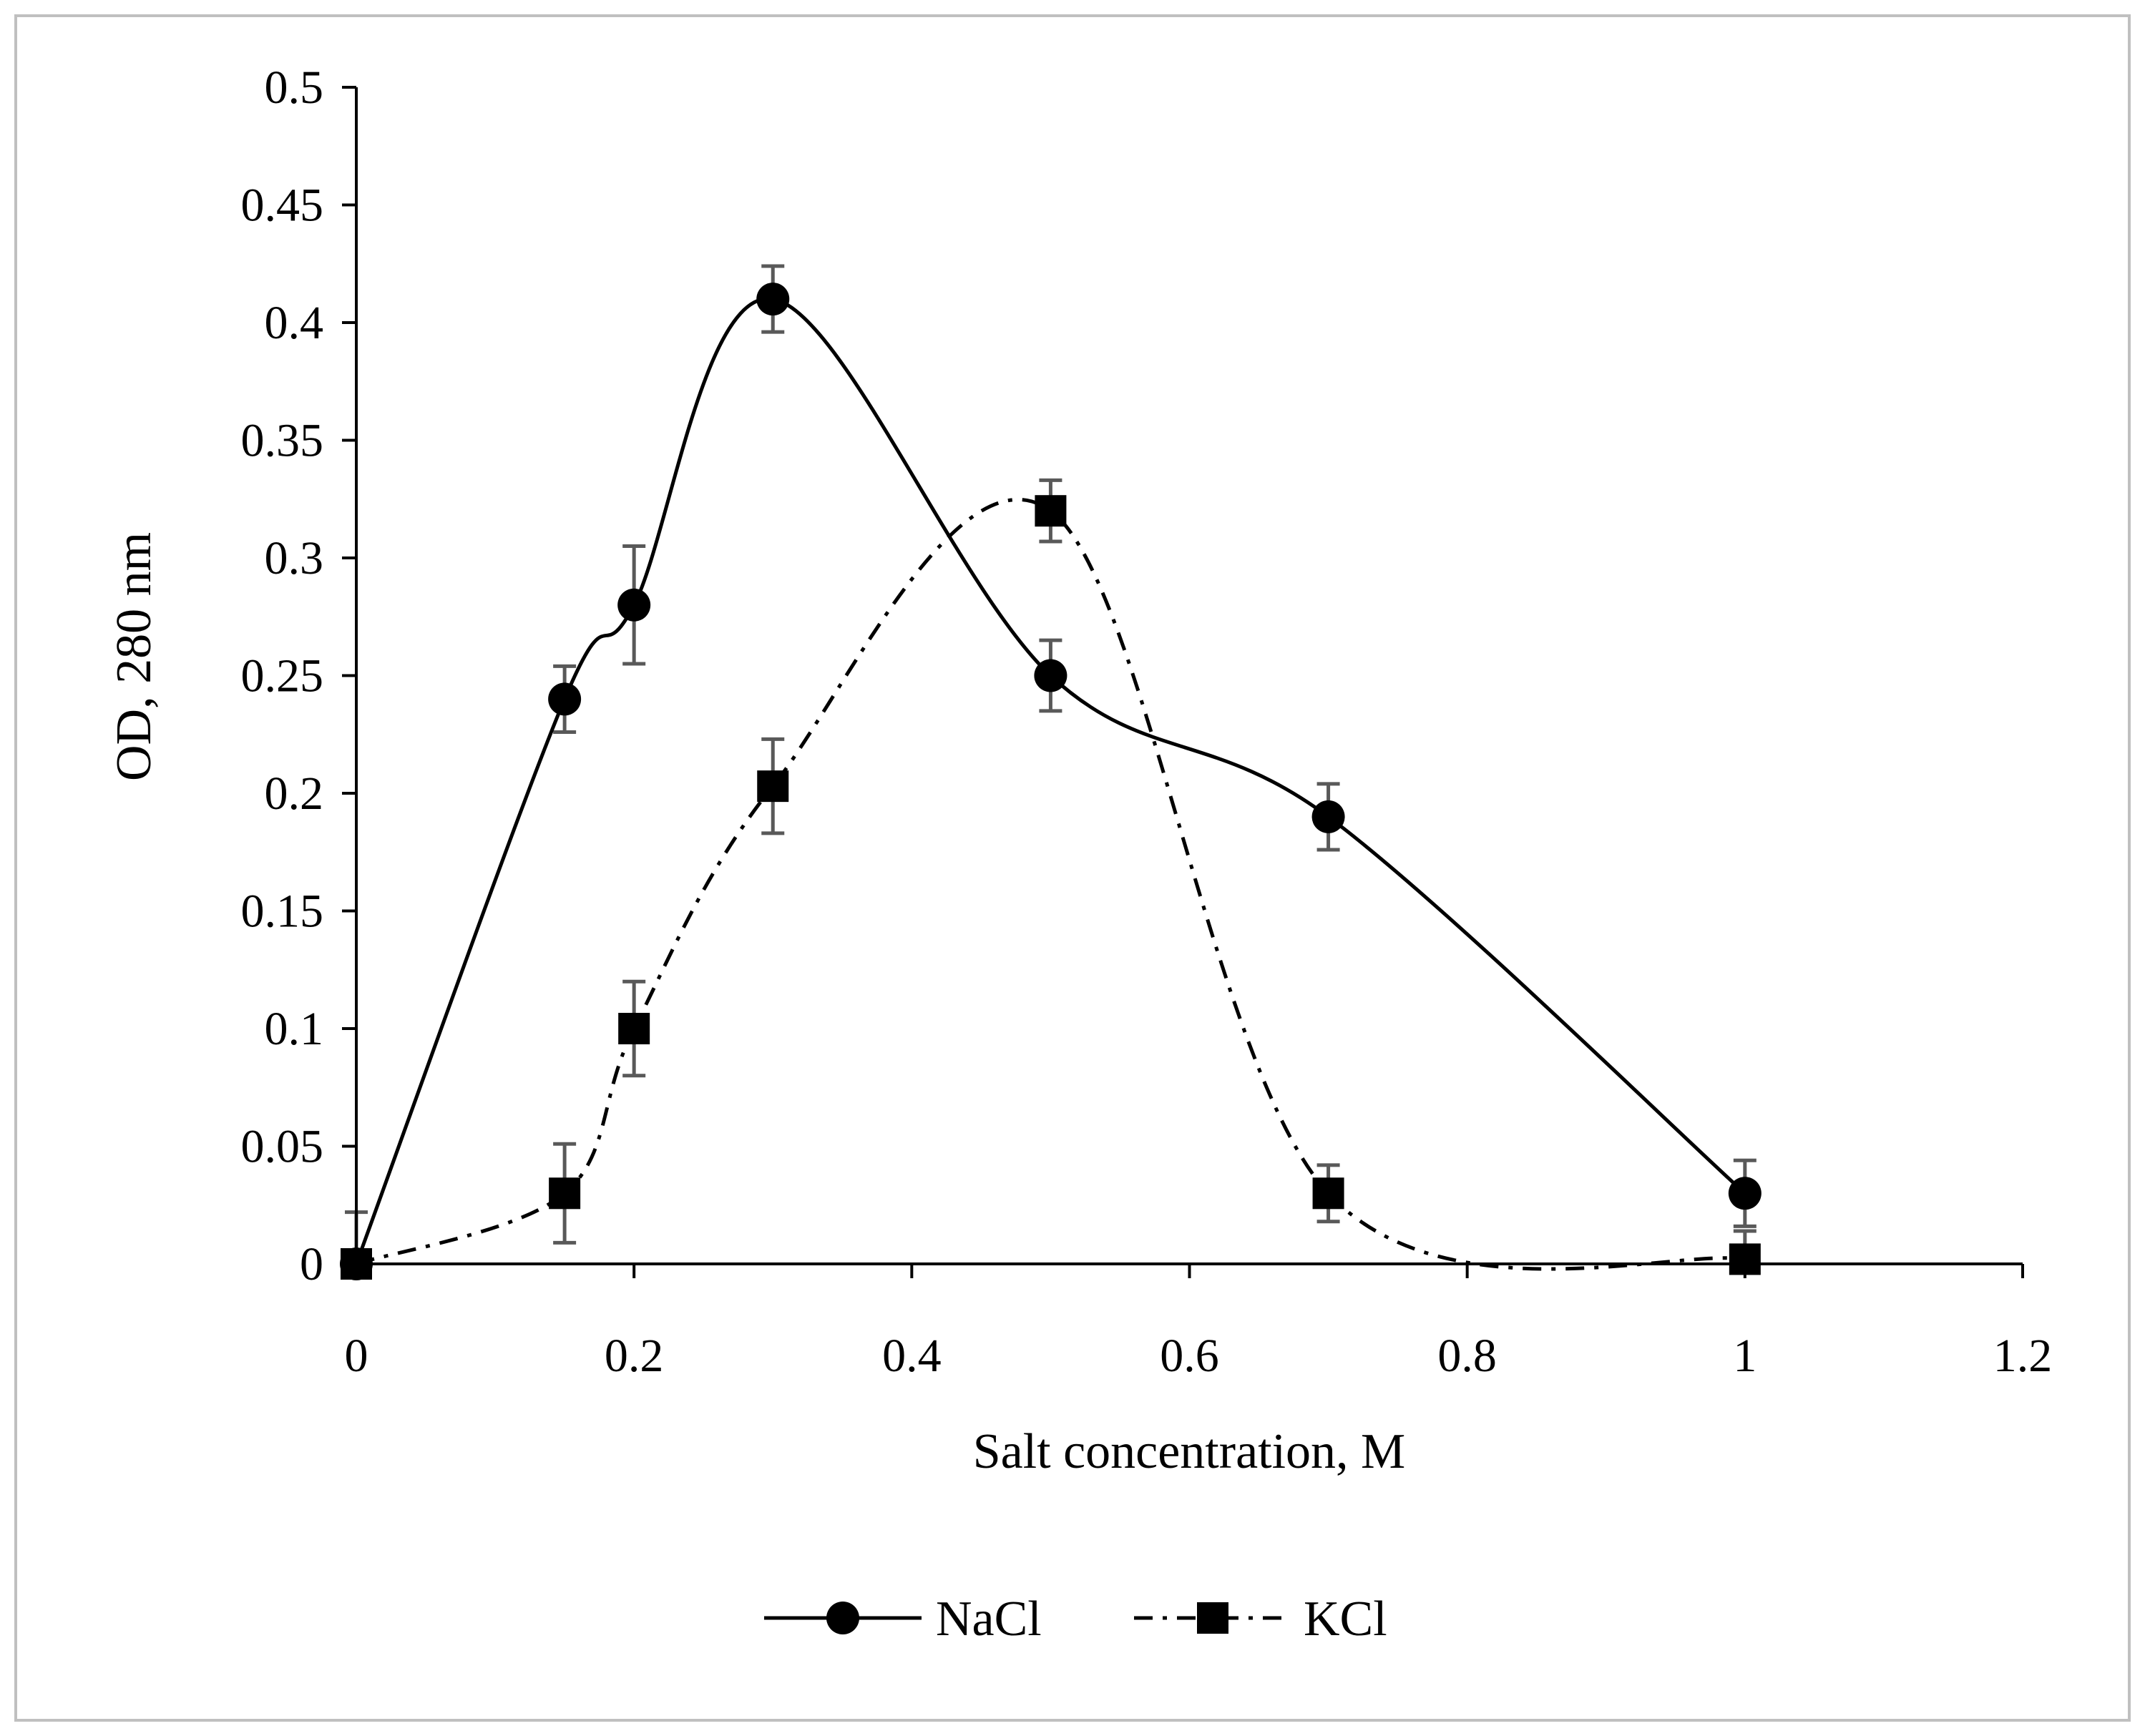 This screenshot has width=2145, height=1736. I want to click on y-tick-label: 0.1, so click(294, 1029).